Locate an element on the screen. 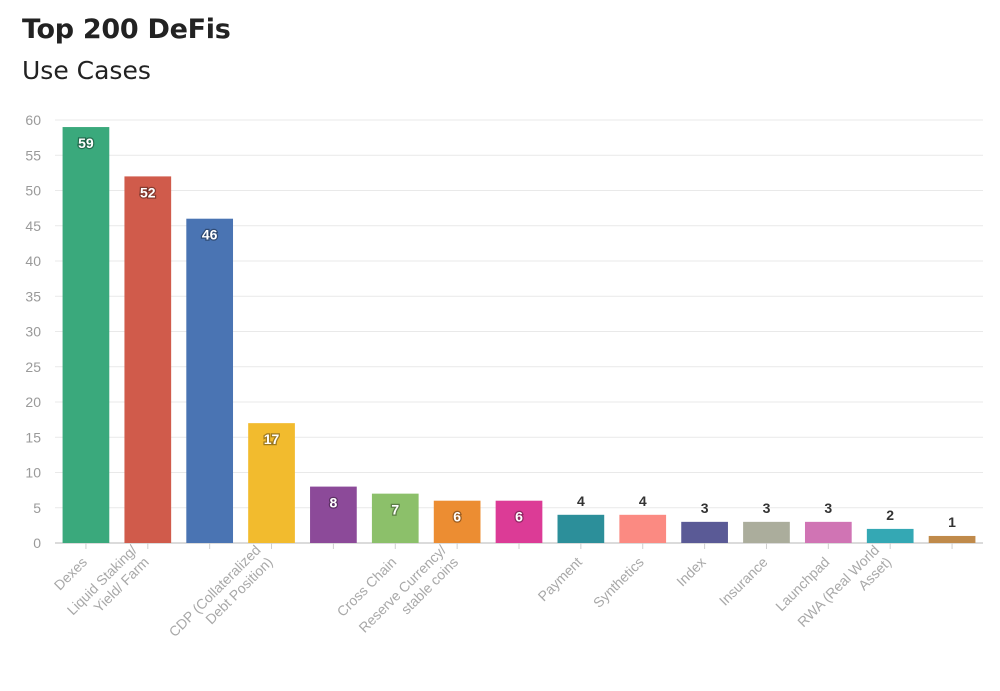 The height and width of the screenshot is (691, 1000). x-tick-label-line: Payment is located at coordinates (560, 579).